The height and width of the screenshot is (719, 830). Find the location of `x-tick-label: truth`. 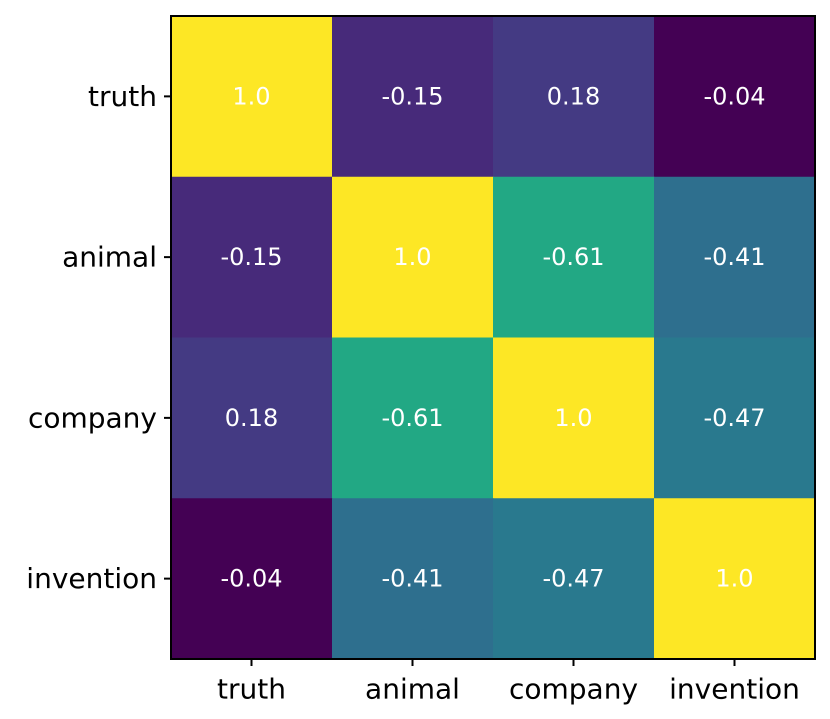

x-tick-label: truth is located at coordinates (251, 689).